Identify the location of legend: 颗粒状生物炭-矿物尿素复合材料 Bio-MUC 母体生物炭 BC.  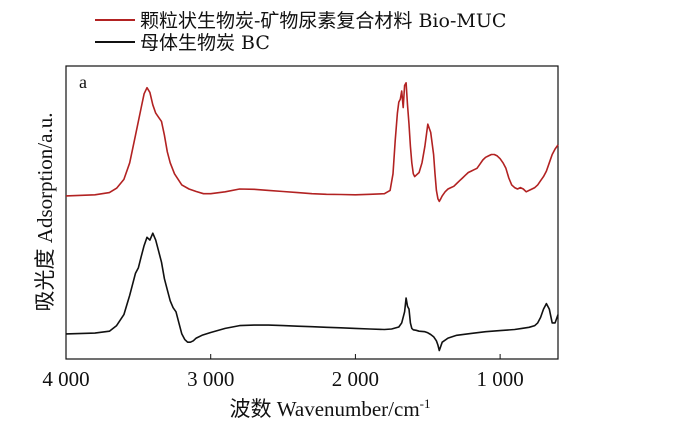
(300, 32).